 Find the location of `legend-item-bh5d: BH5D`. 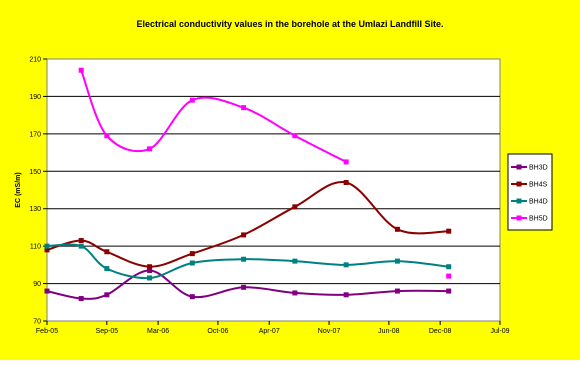

legend-item-bh5d: BH5D is located at coordinates (529, 219).